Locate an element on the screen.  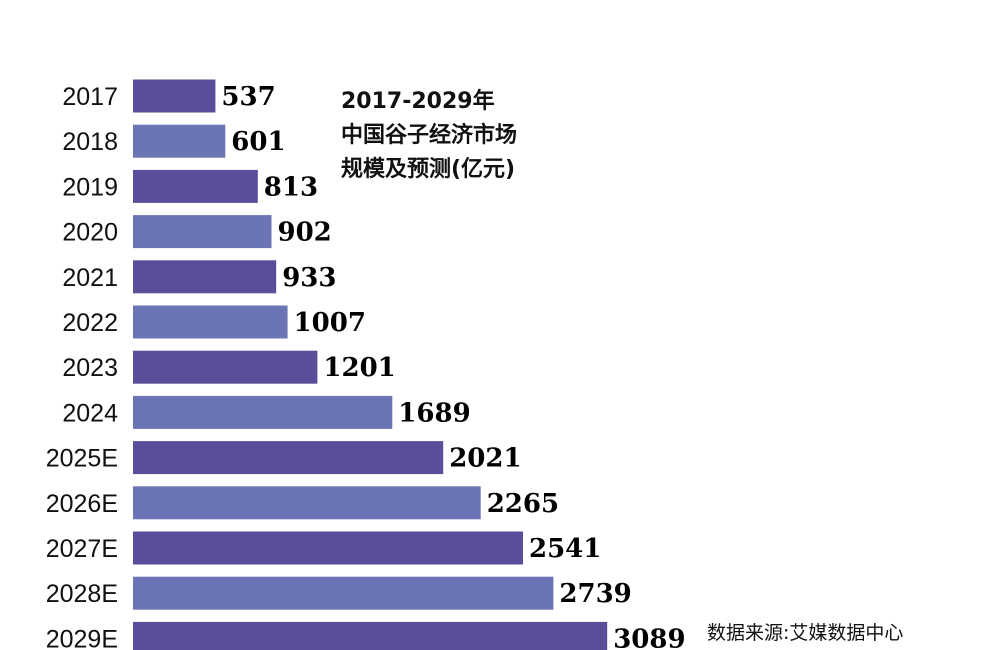
category-label: 2022 is located at coordinates (90, 323).